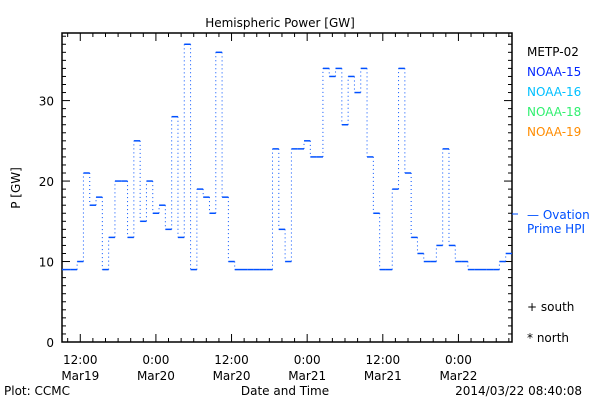  Describe the element at coordinates (46, 102) in the screenshot. I see `y-tick-label: 30` at that location.